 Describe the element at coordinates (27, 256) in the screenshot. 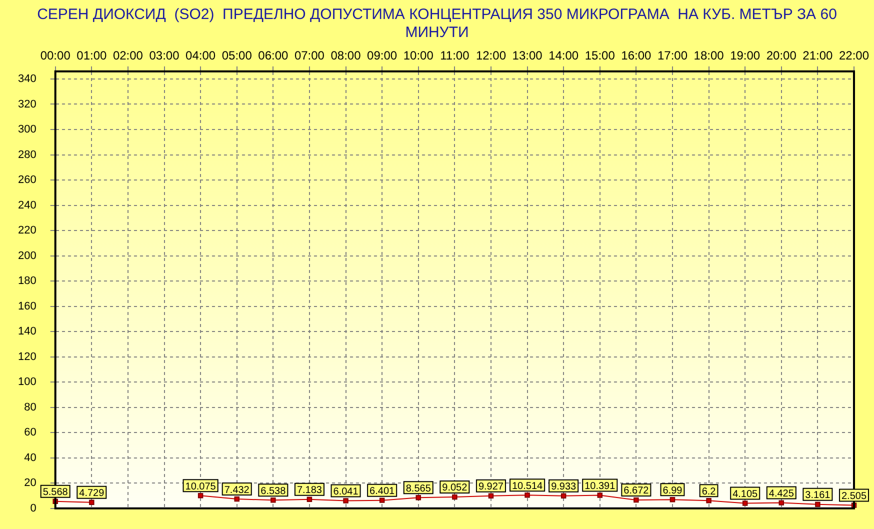

I see `y-tick-label: 200` at that location.